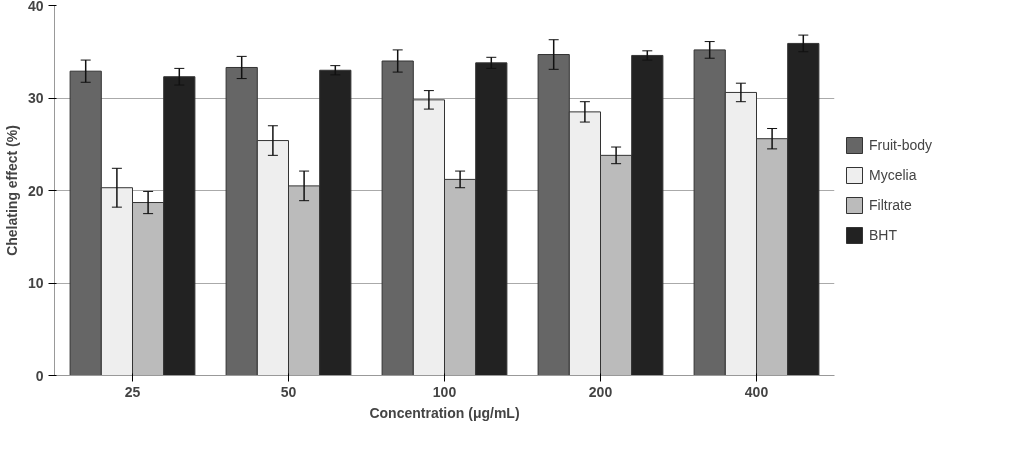  Describe the element at coordinates (39, 375) in the screenshot. I see `y-tick-label: 0` at that location.